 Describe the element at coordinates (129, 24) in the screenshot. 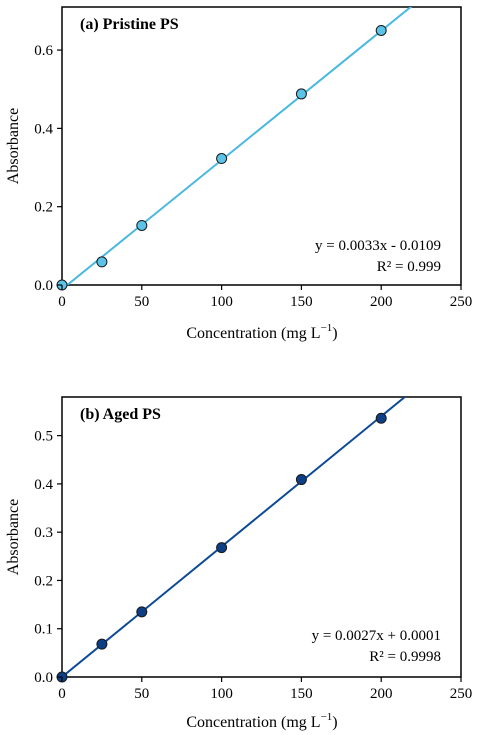

I see `panel-a-title: (a) Pristine PS` at that location.